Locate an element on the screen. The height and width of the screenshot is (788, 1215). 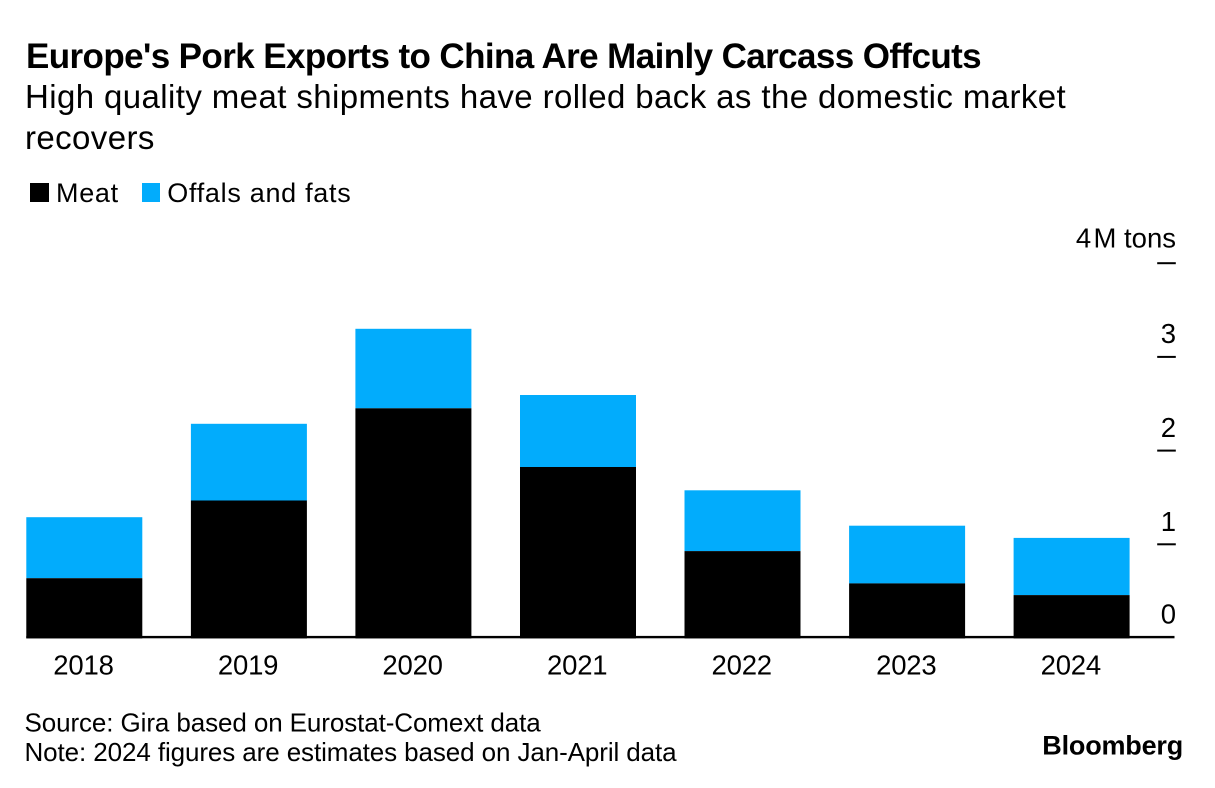
svg-text: 4 M tons is located at coordinates (1126, 237).